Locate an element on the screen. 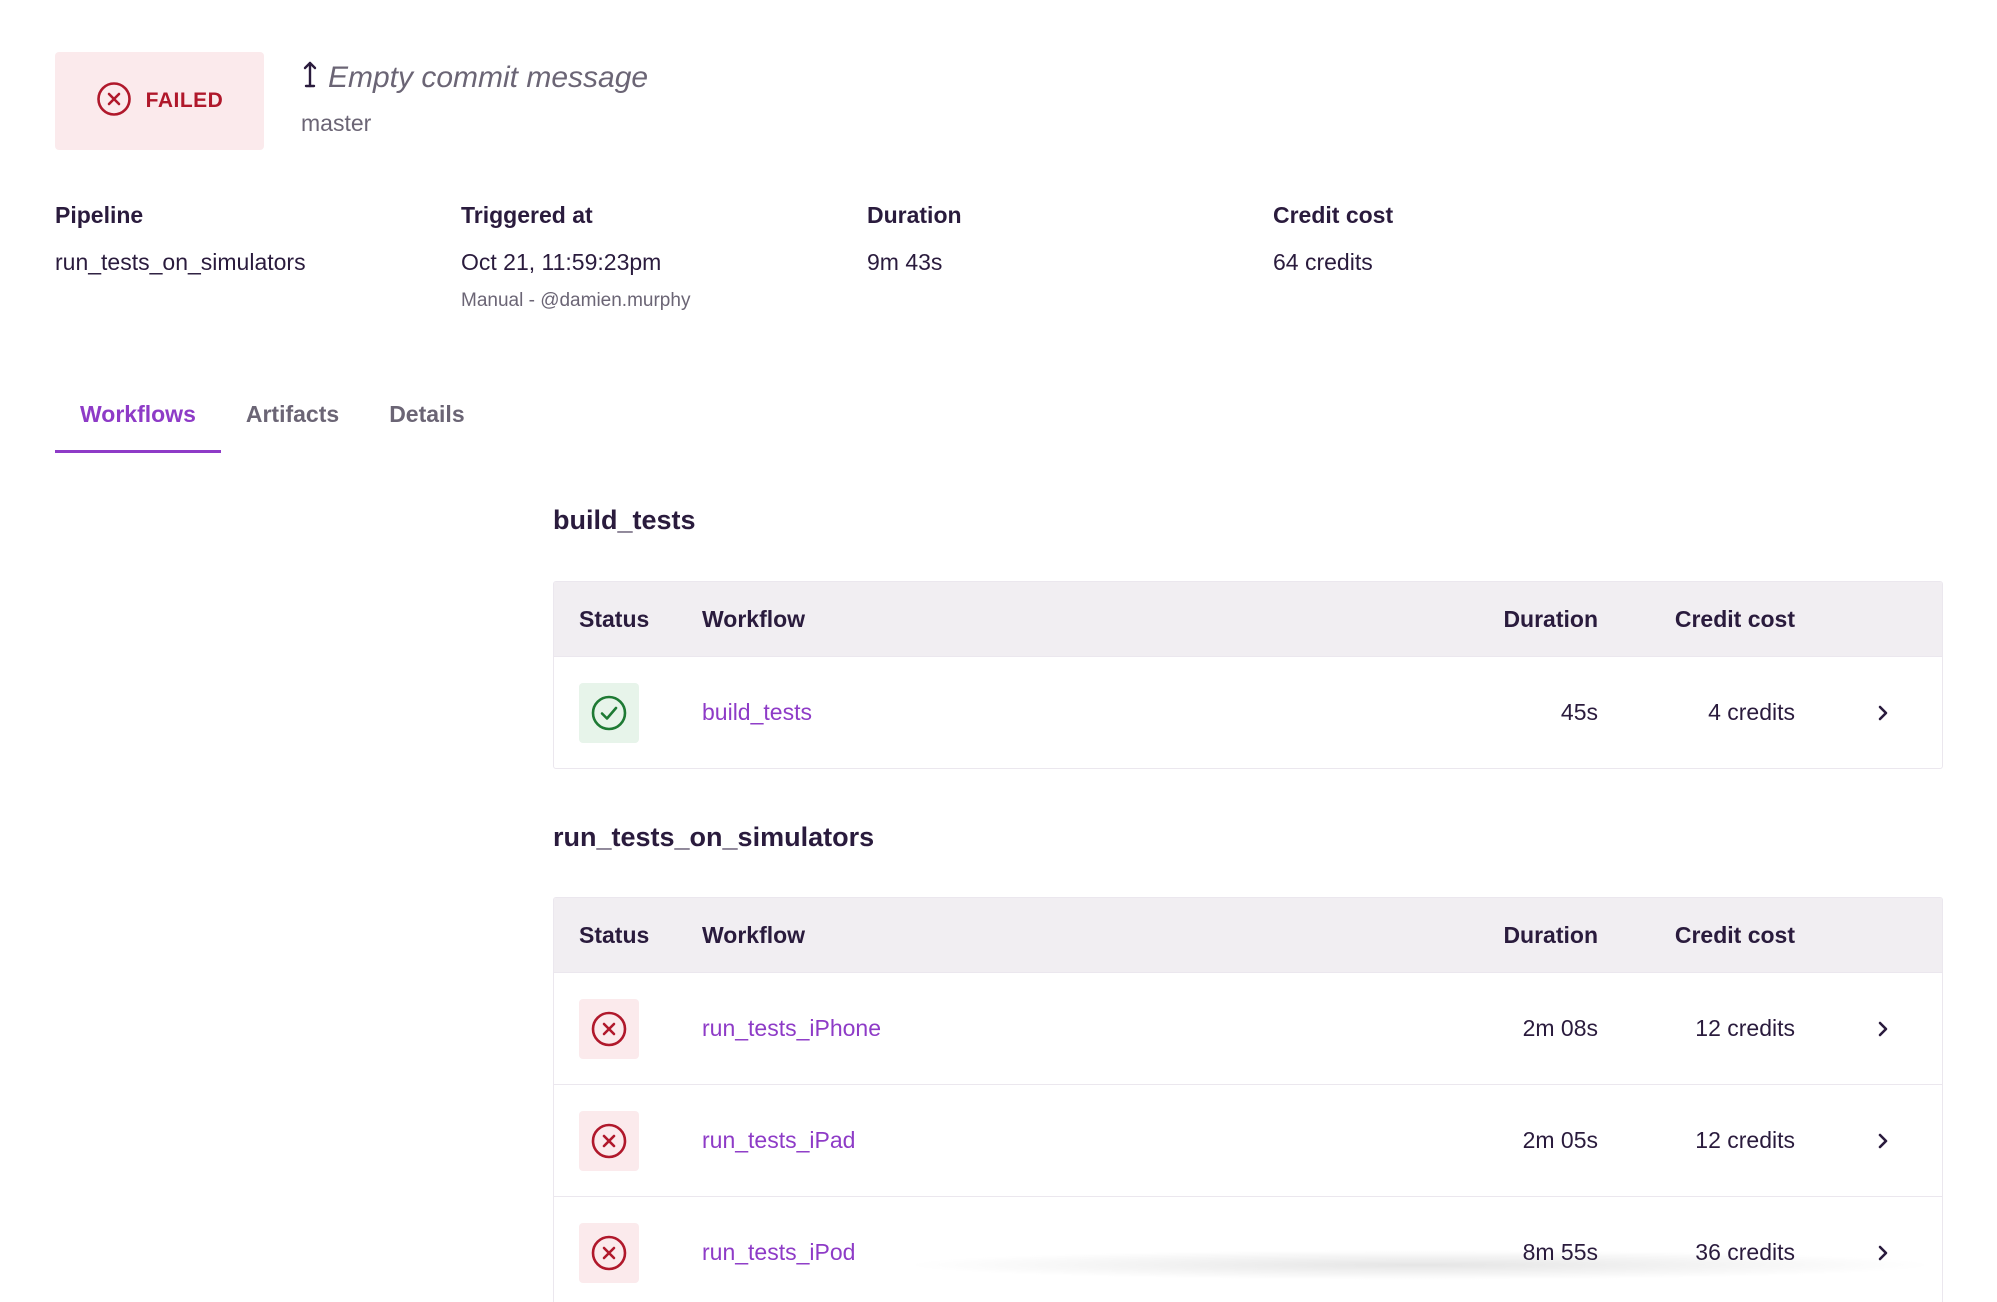  workflow-duration: 8m 55s is located at coordinates (1560, 1252).